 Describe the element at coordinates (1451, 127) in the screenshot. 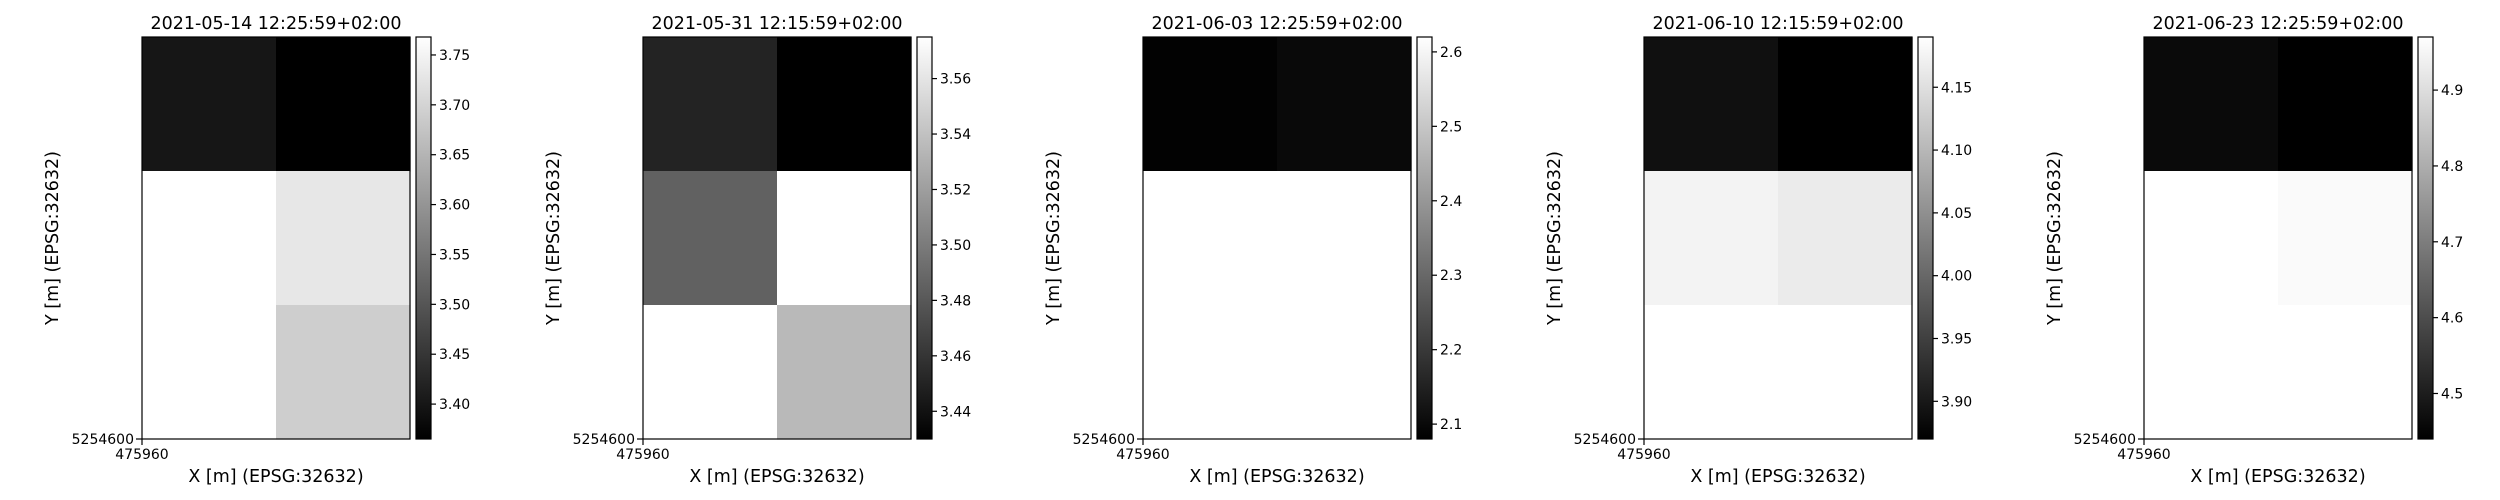

I see `colorbar-tick-label: 2.5` at that location.